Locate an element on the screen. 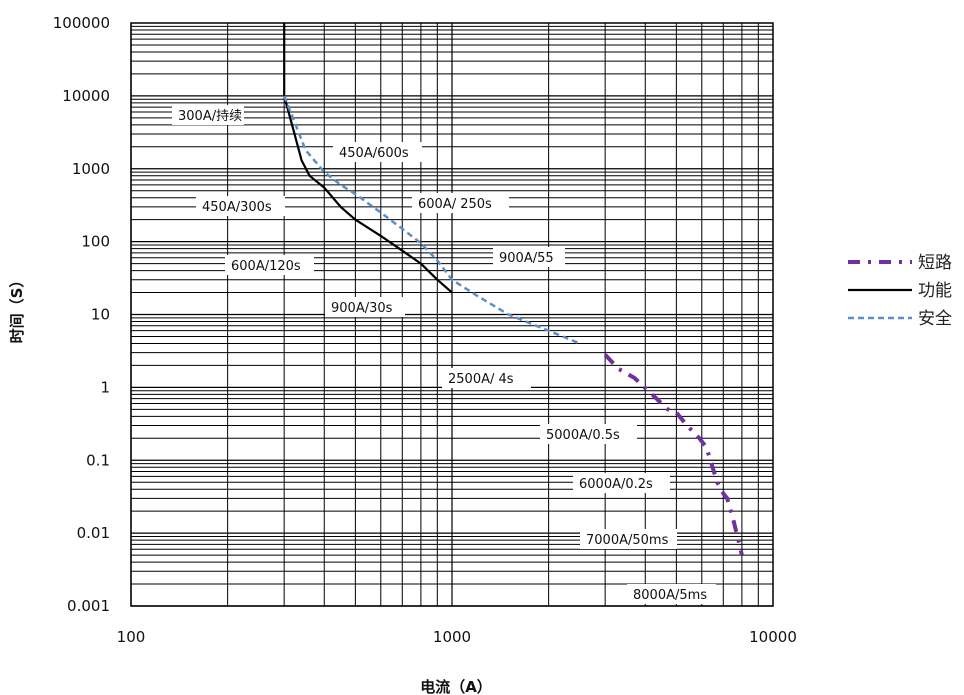 The height and width of the screenshot is (695, 964). x-tick-labels: 100 1000 10000 is located at coordinates (457, 637).